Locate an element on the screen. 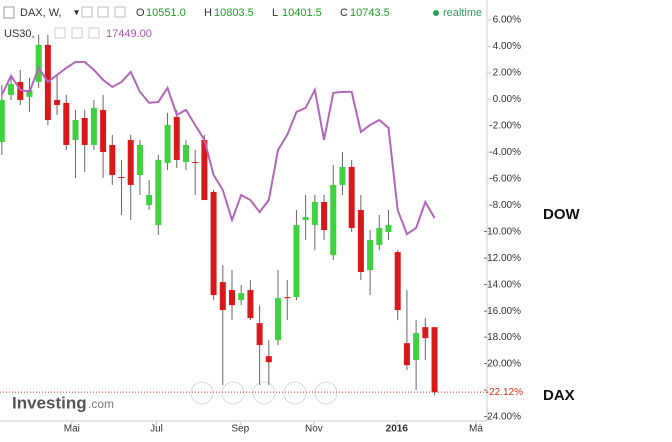  ohlc-value: 10551.0 is located at coordinates (166, 13).